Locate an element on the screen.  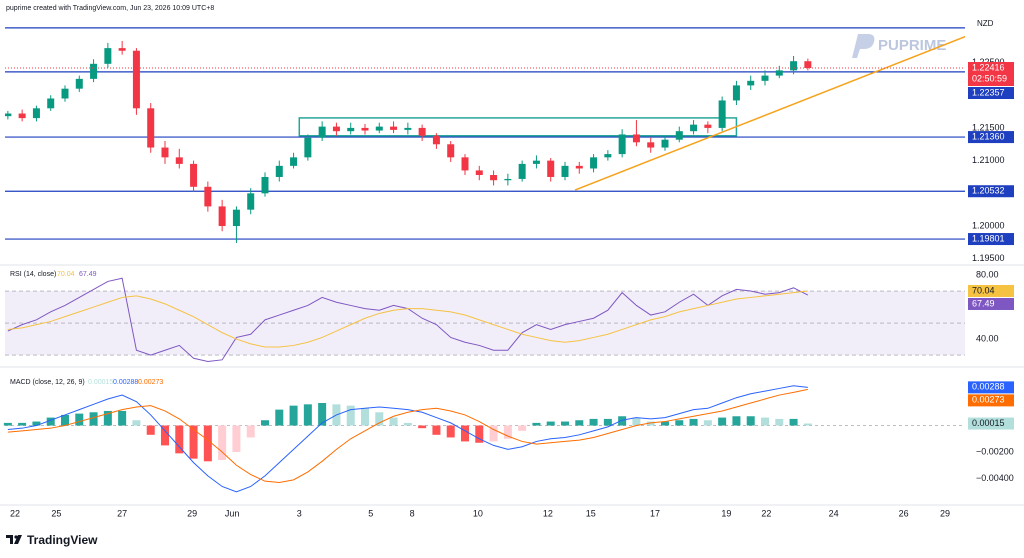
price-label: 1.22416 is located at coordinates (988, 67).